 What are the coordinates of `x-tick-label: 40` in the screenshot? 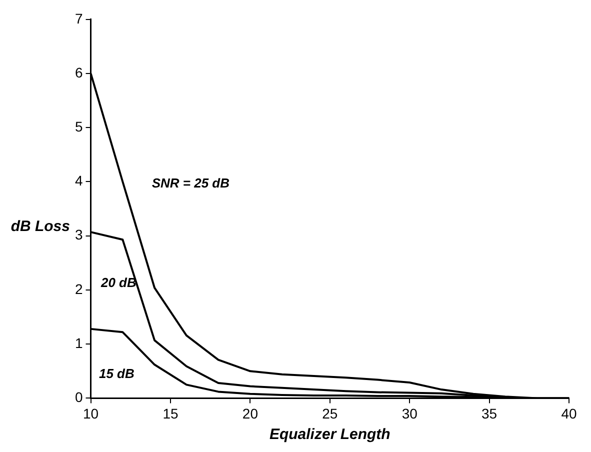 It's located at (569, 413).